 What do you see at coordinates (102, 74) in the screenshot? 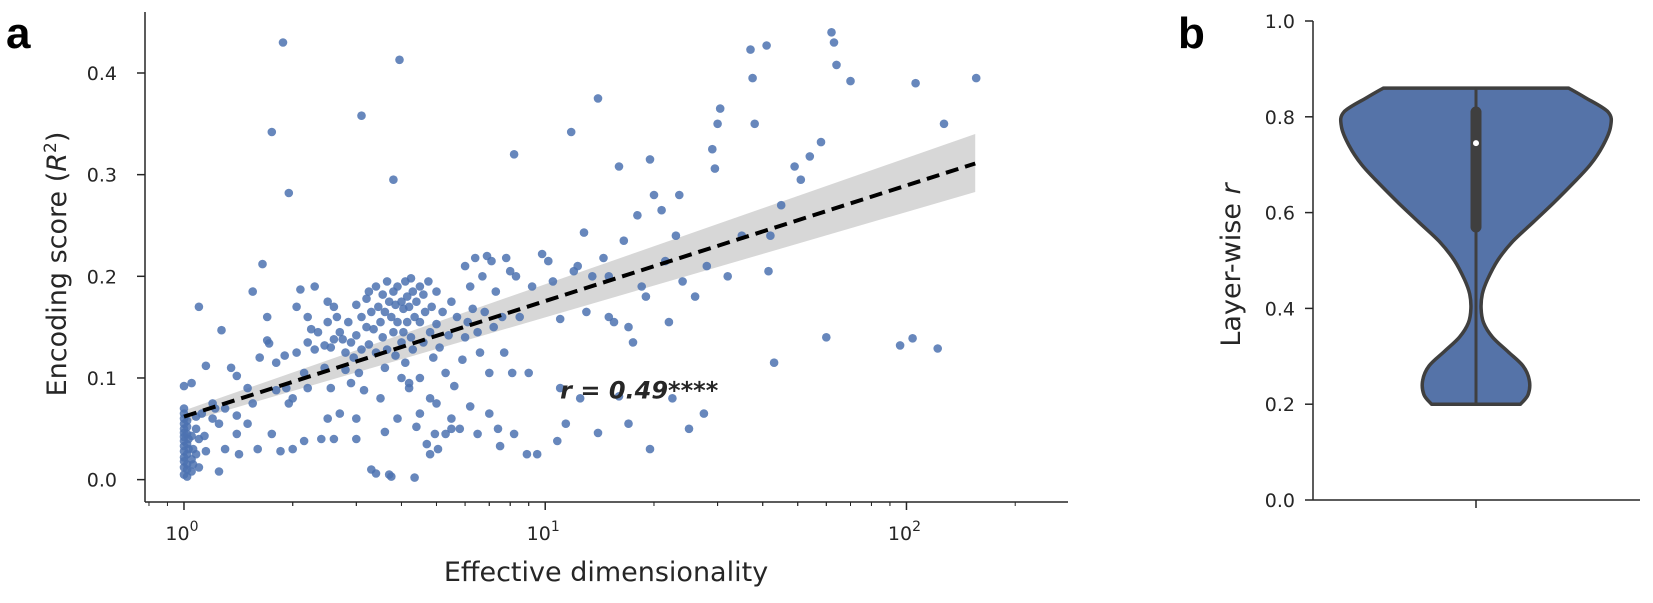
I see `y-tick-label: 0.4` at bounding box center [102, 74].